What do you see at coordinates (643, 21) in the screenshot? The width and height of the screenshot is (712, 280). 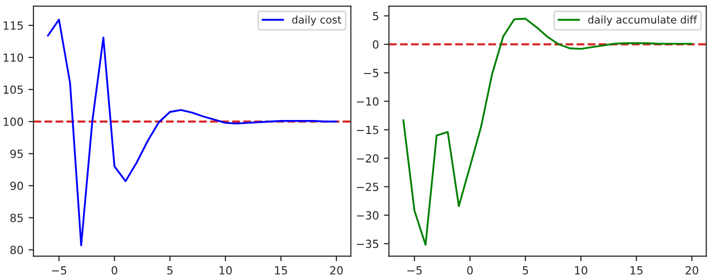 I see `legend-label: daily accumulate diff` at bounding box center [643, 21].